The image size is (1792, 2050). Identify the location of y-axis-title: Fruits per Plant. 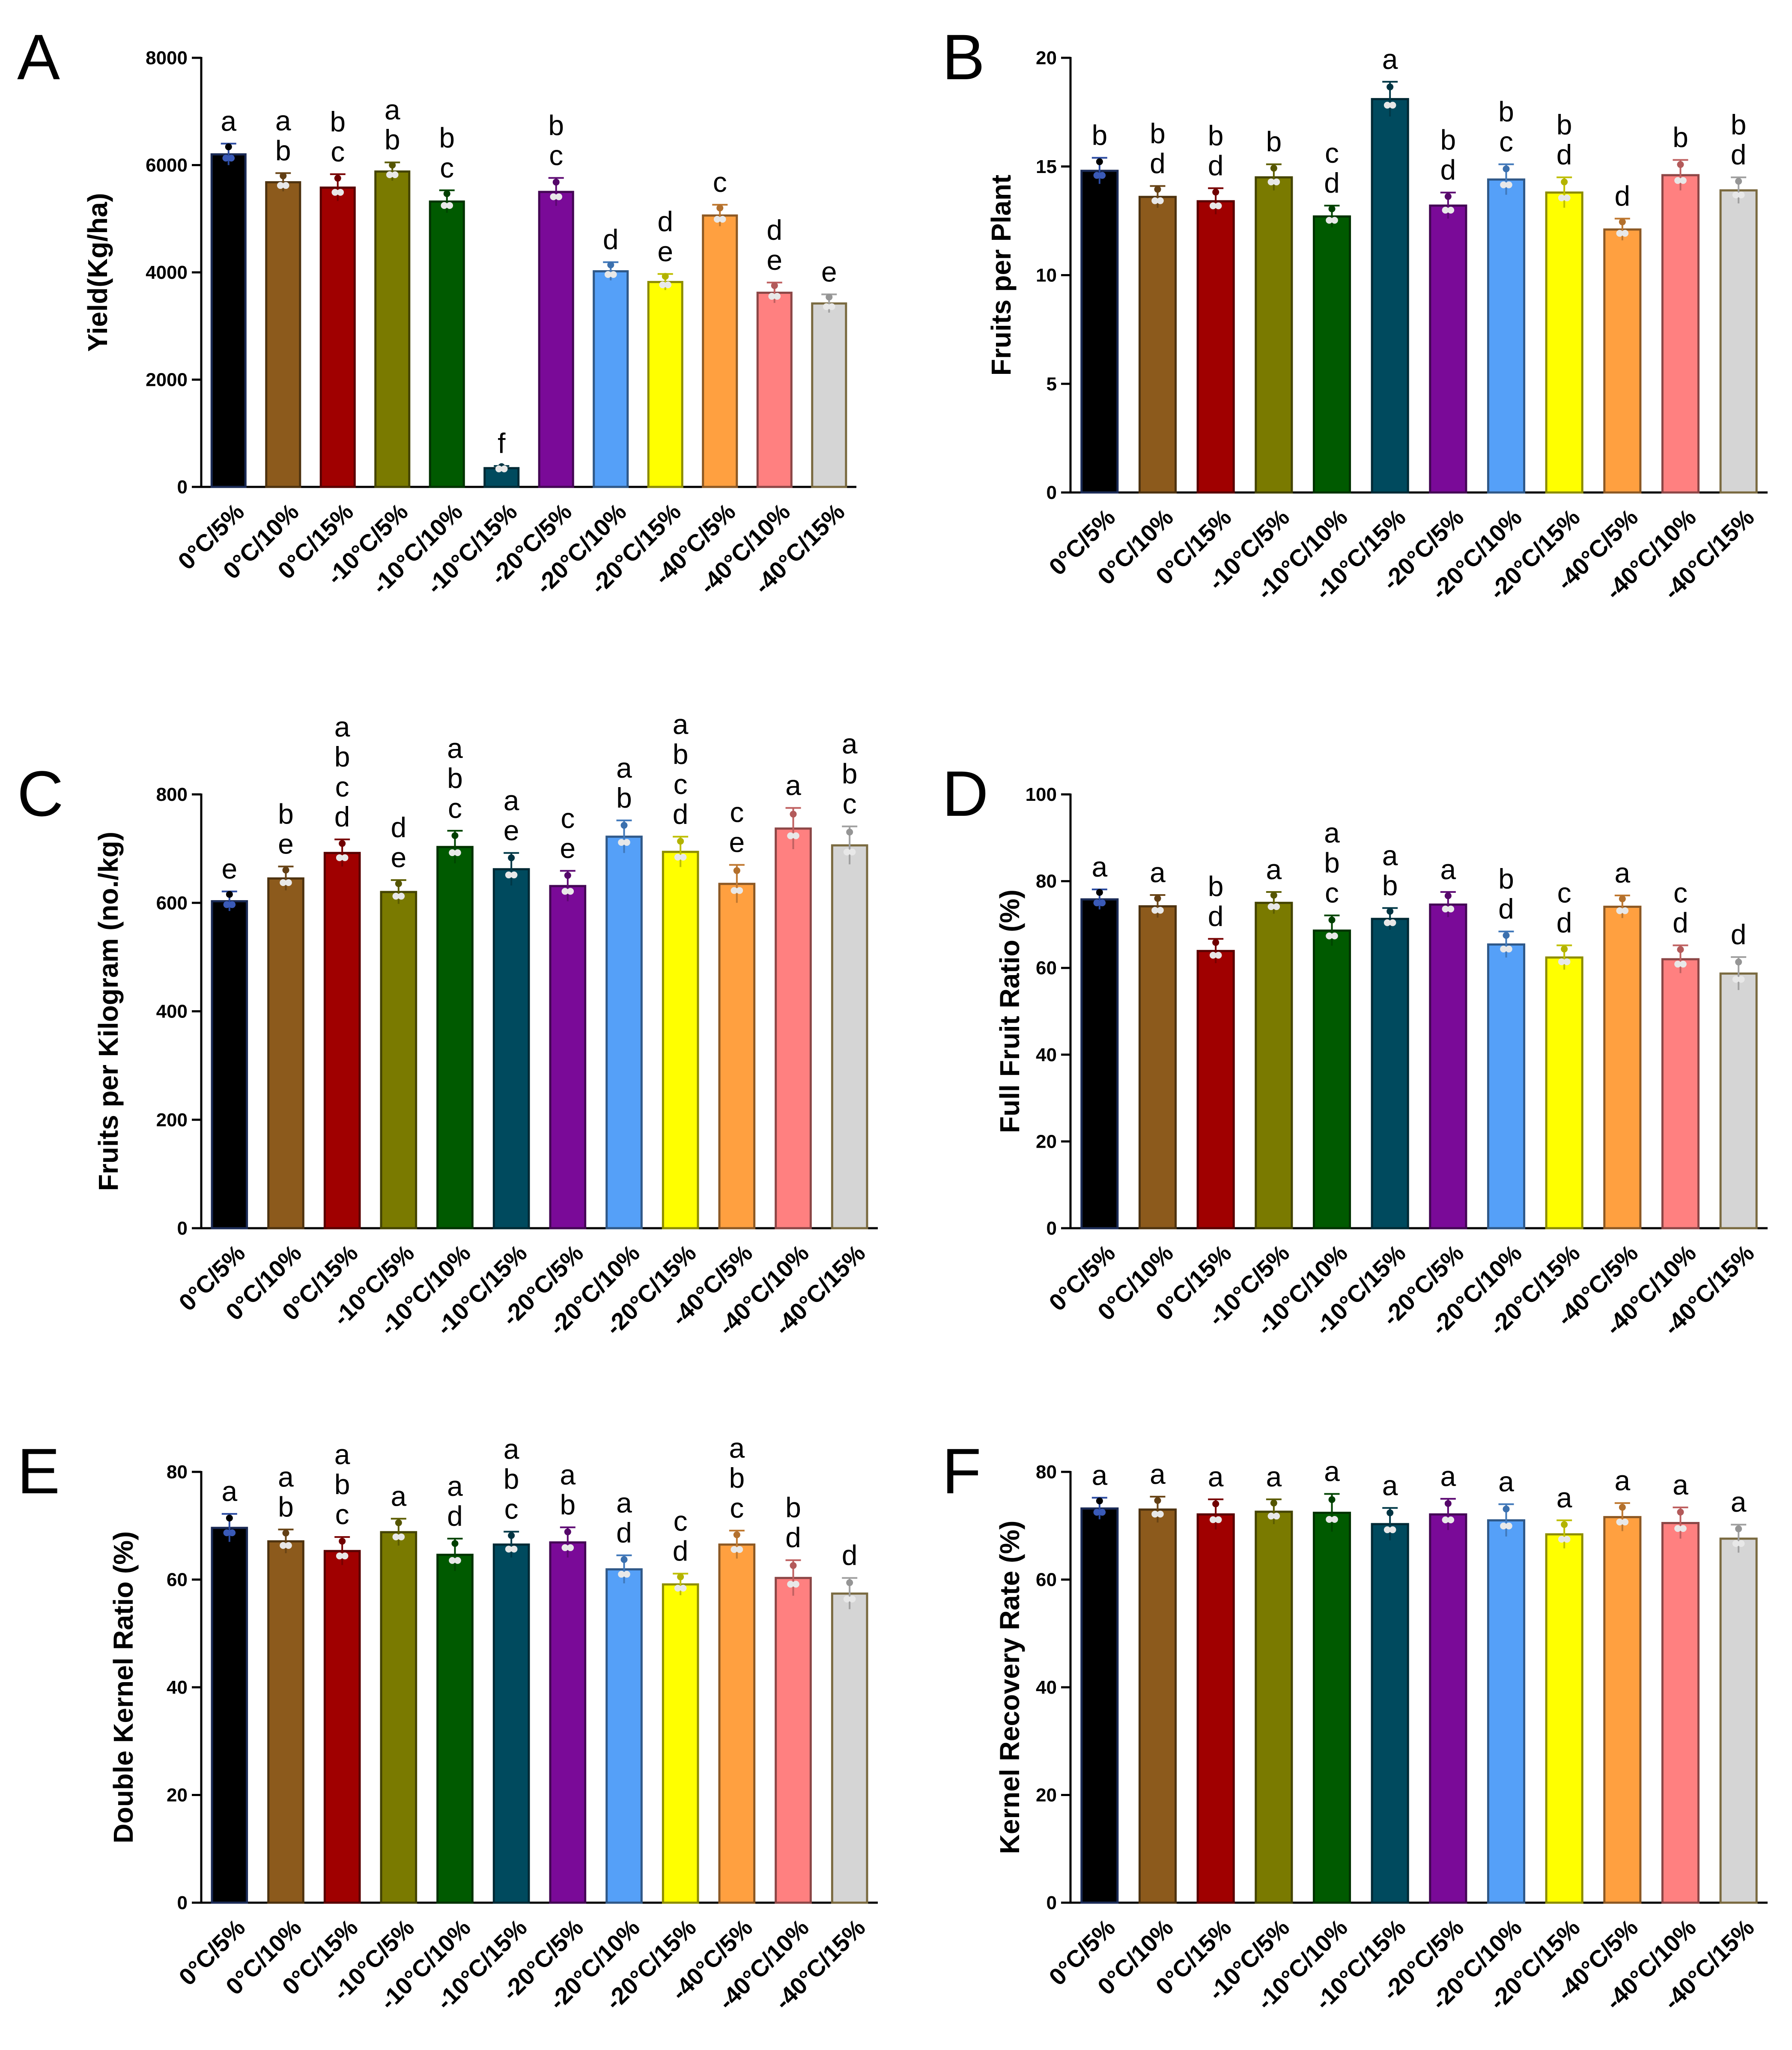
(1002, 275).